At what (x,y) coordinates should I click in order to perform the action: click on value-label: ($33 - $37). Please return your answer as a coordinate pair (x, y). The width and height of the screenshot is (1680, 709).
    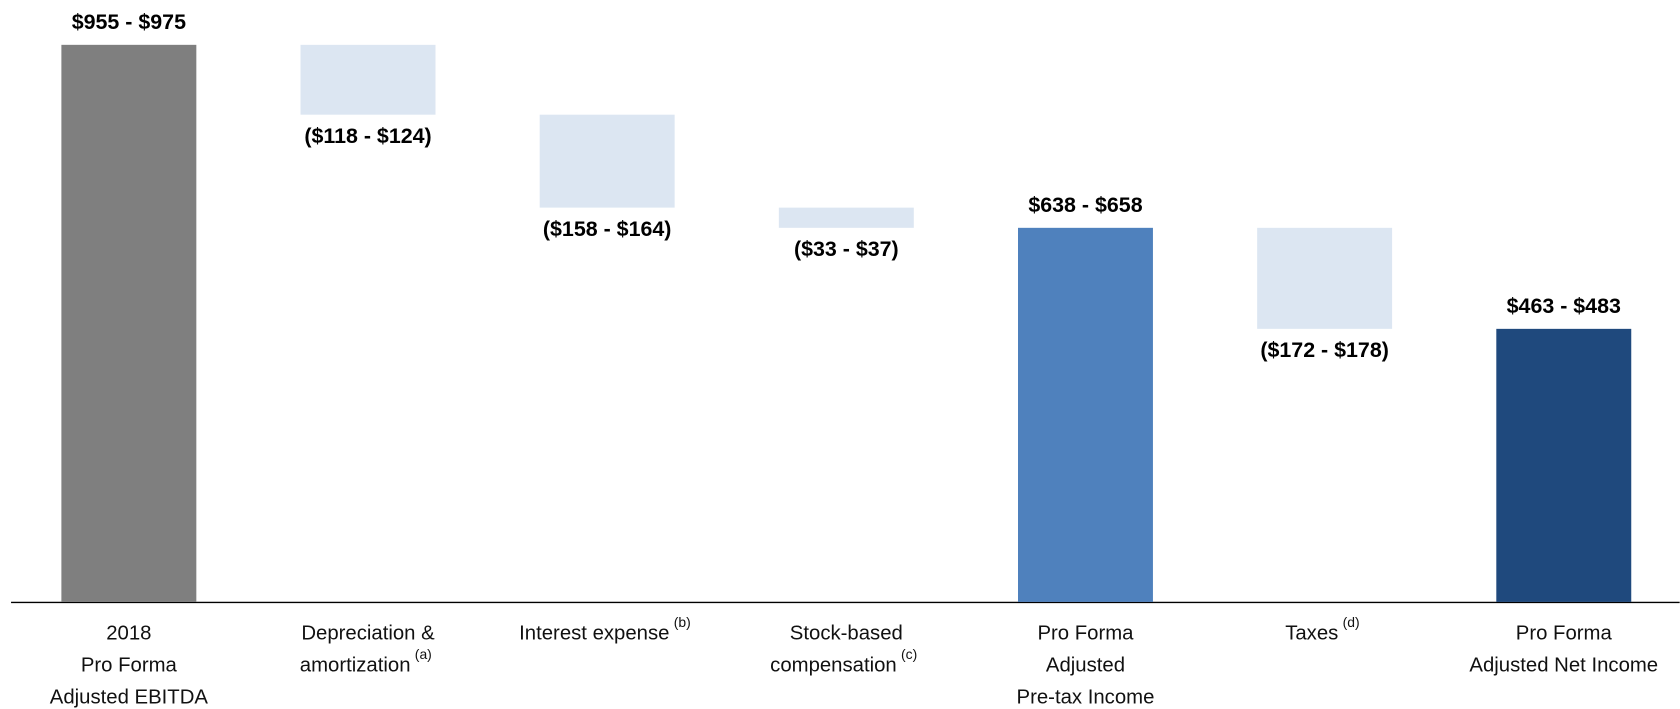
    Looking at the image, I should click on (846, 249).